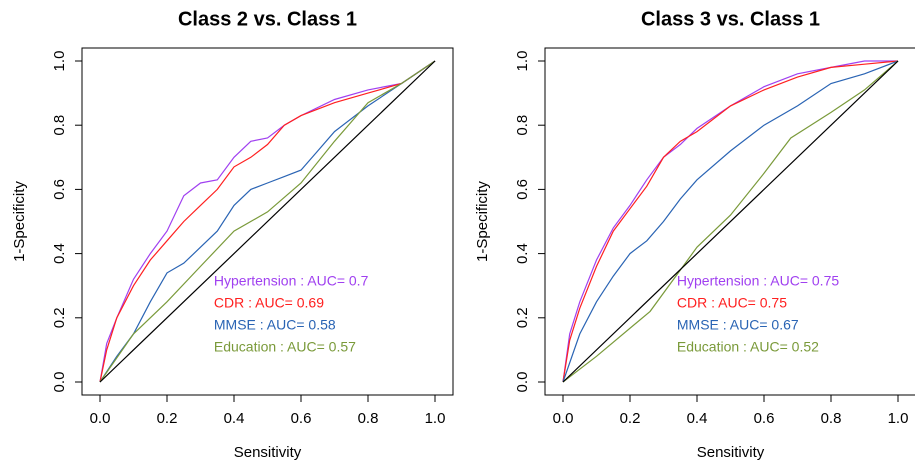 The height and width of the screenshot is (466, 915). What do you see at coordinates (730, 19) in the screenshot?
I see `chart-title: Class 3 vs. Class 1` at bounding box center [730, 19].